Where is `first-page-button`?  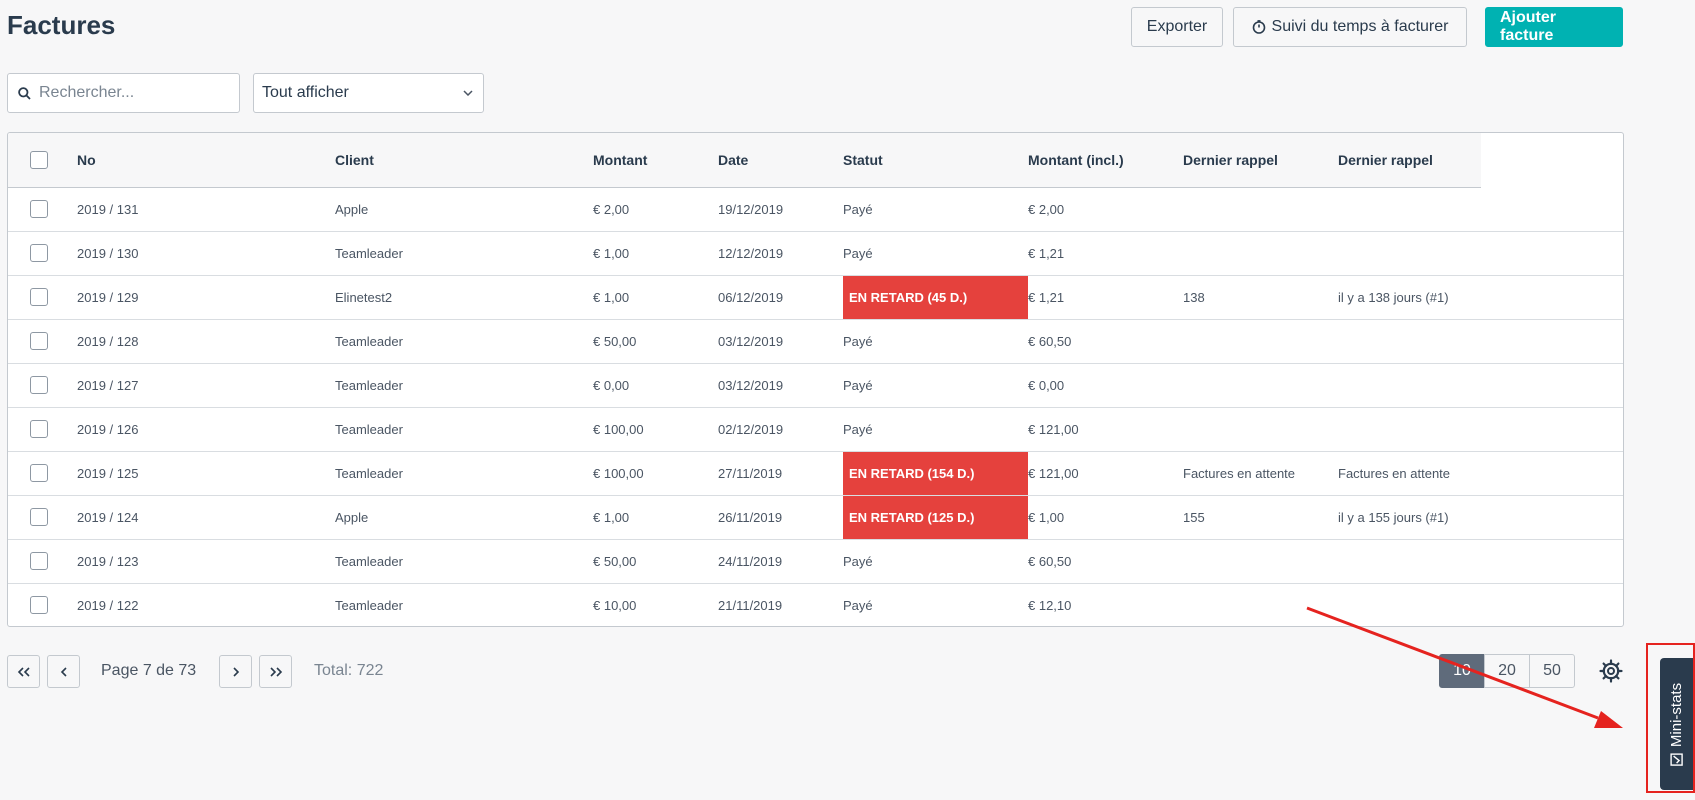 first-page-button is located at coordinates (23, 671).